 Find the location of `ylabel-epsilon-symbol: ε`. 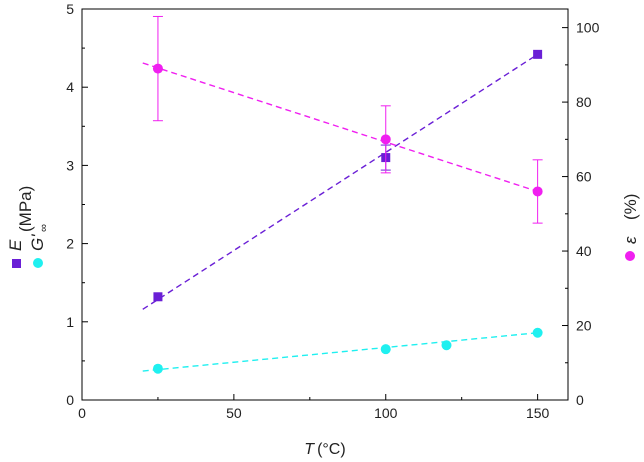

ylabel-epsilon-symbol: ε is located at coordinates (630, 240).